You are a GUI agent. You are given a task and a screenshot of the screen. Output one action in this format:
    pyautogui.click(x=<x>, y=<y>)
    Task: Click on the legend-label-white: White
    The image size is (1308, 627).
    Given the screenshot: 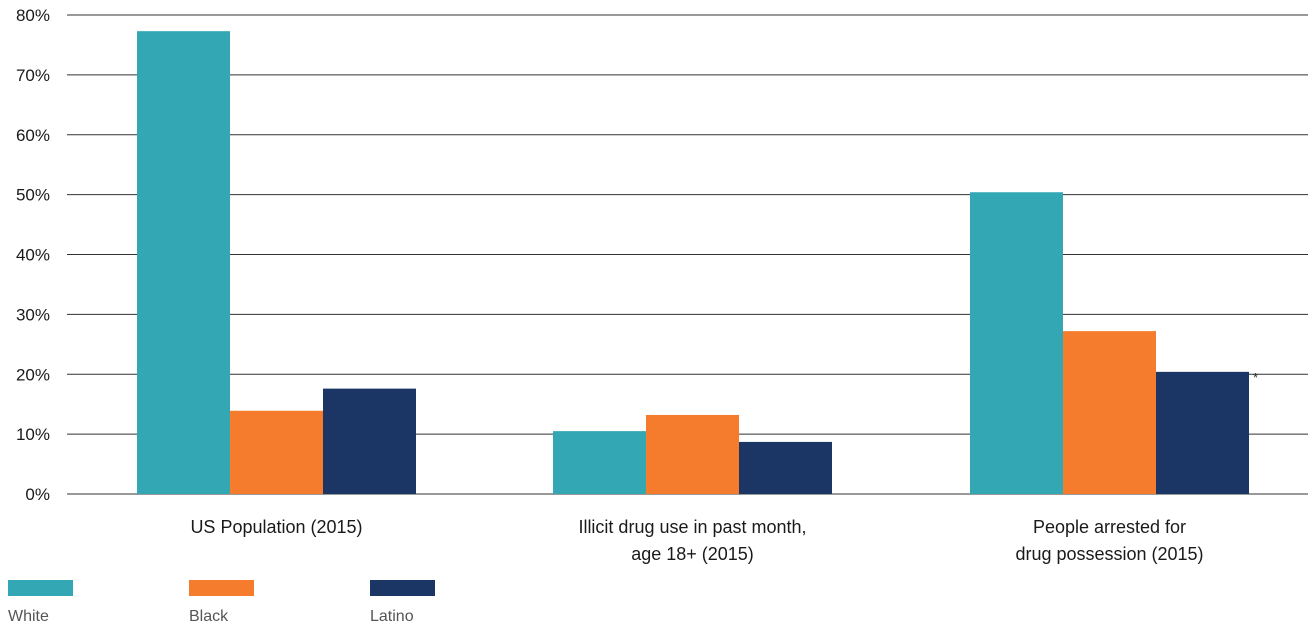 What is the action you would take?
    pyautogui.click(x=28, y=616)
    